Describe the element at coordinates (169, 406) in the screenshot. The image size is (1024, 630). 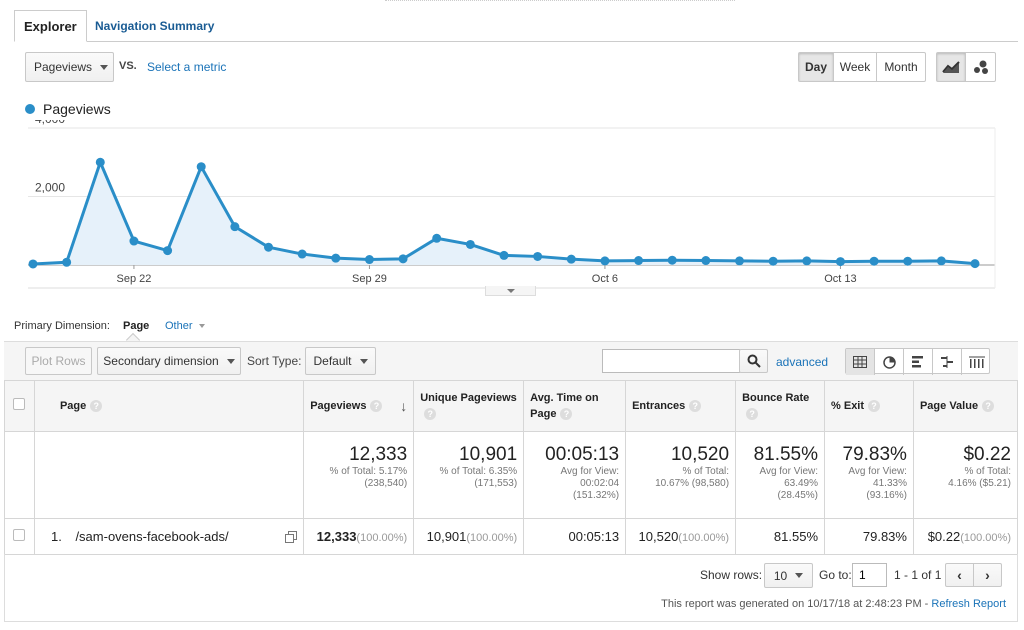
I see `header-page: Page?` at that location.